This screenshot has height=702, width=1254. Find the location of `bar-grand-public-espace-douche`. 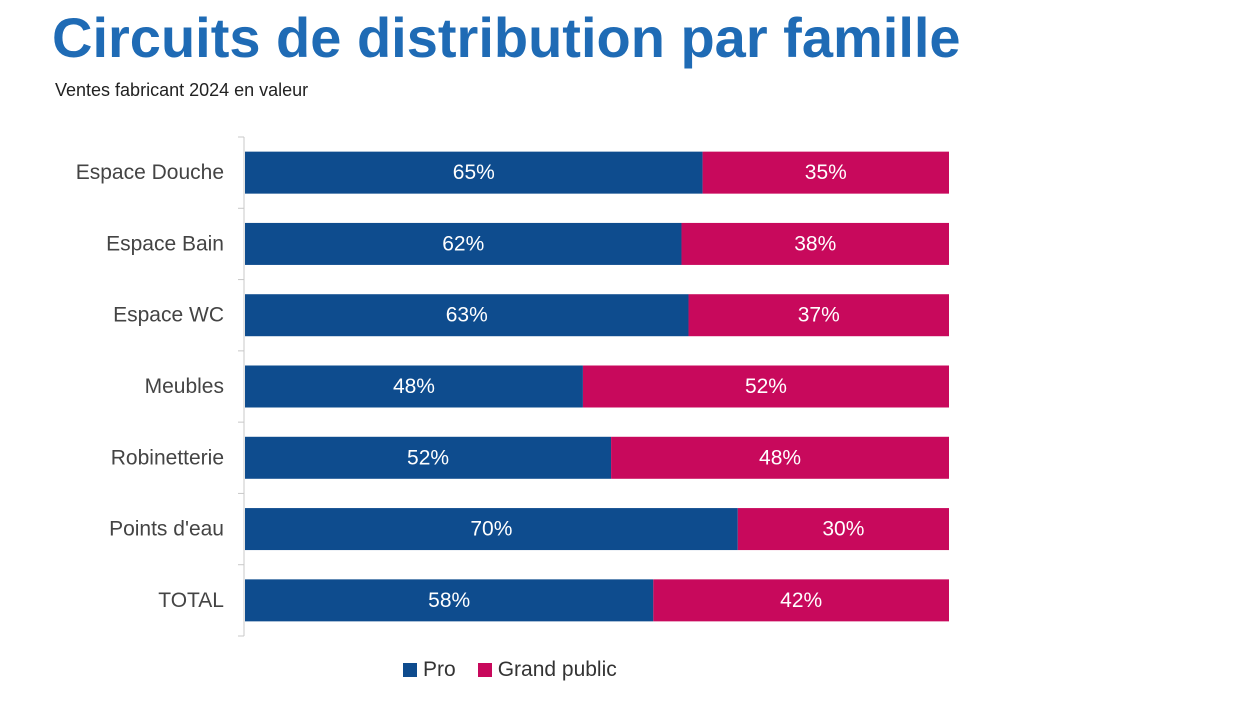

bar-grand-public-espace-douche is located at coordinates (825, 172).